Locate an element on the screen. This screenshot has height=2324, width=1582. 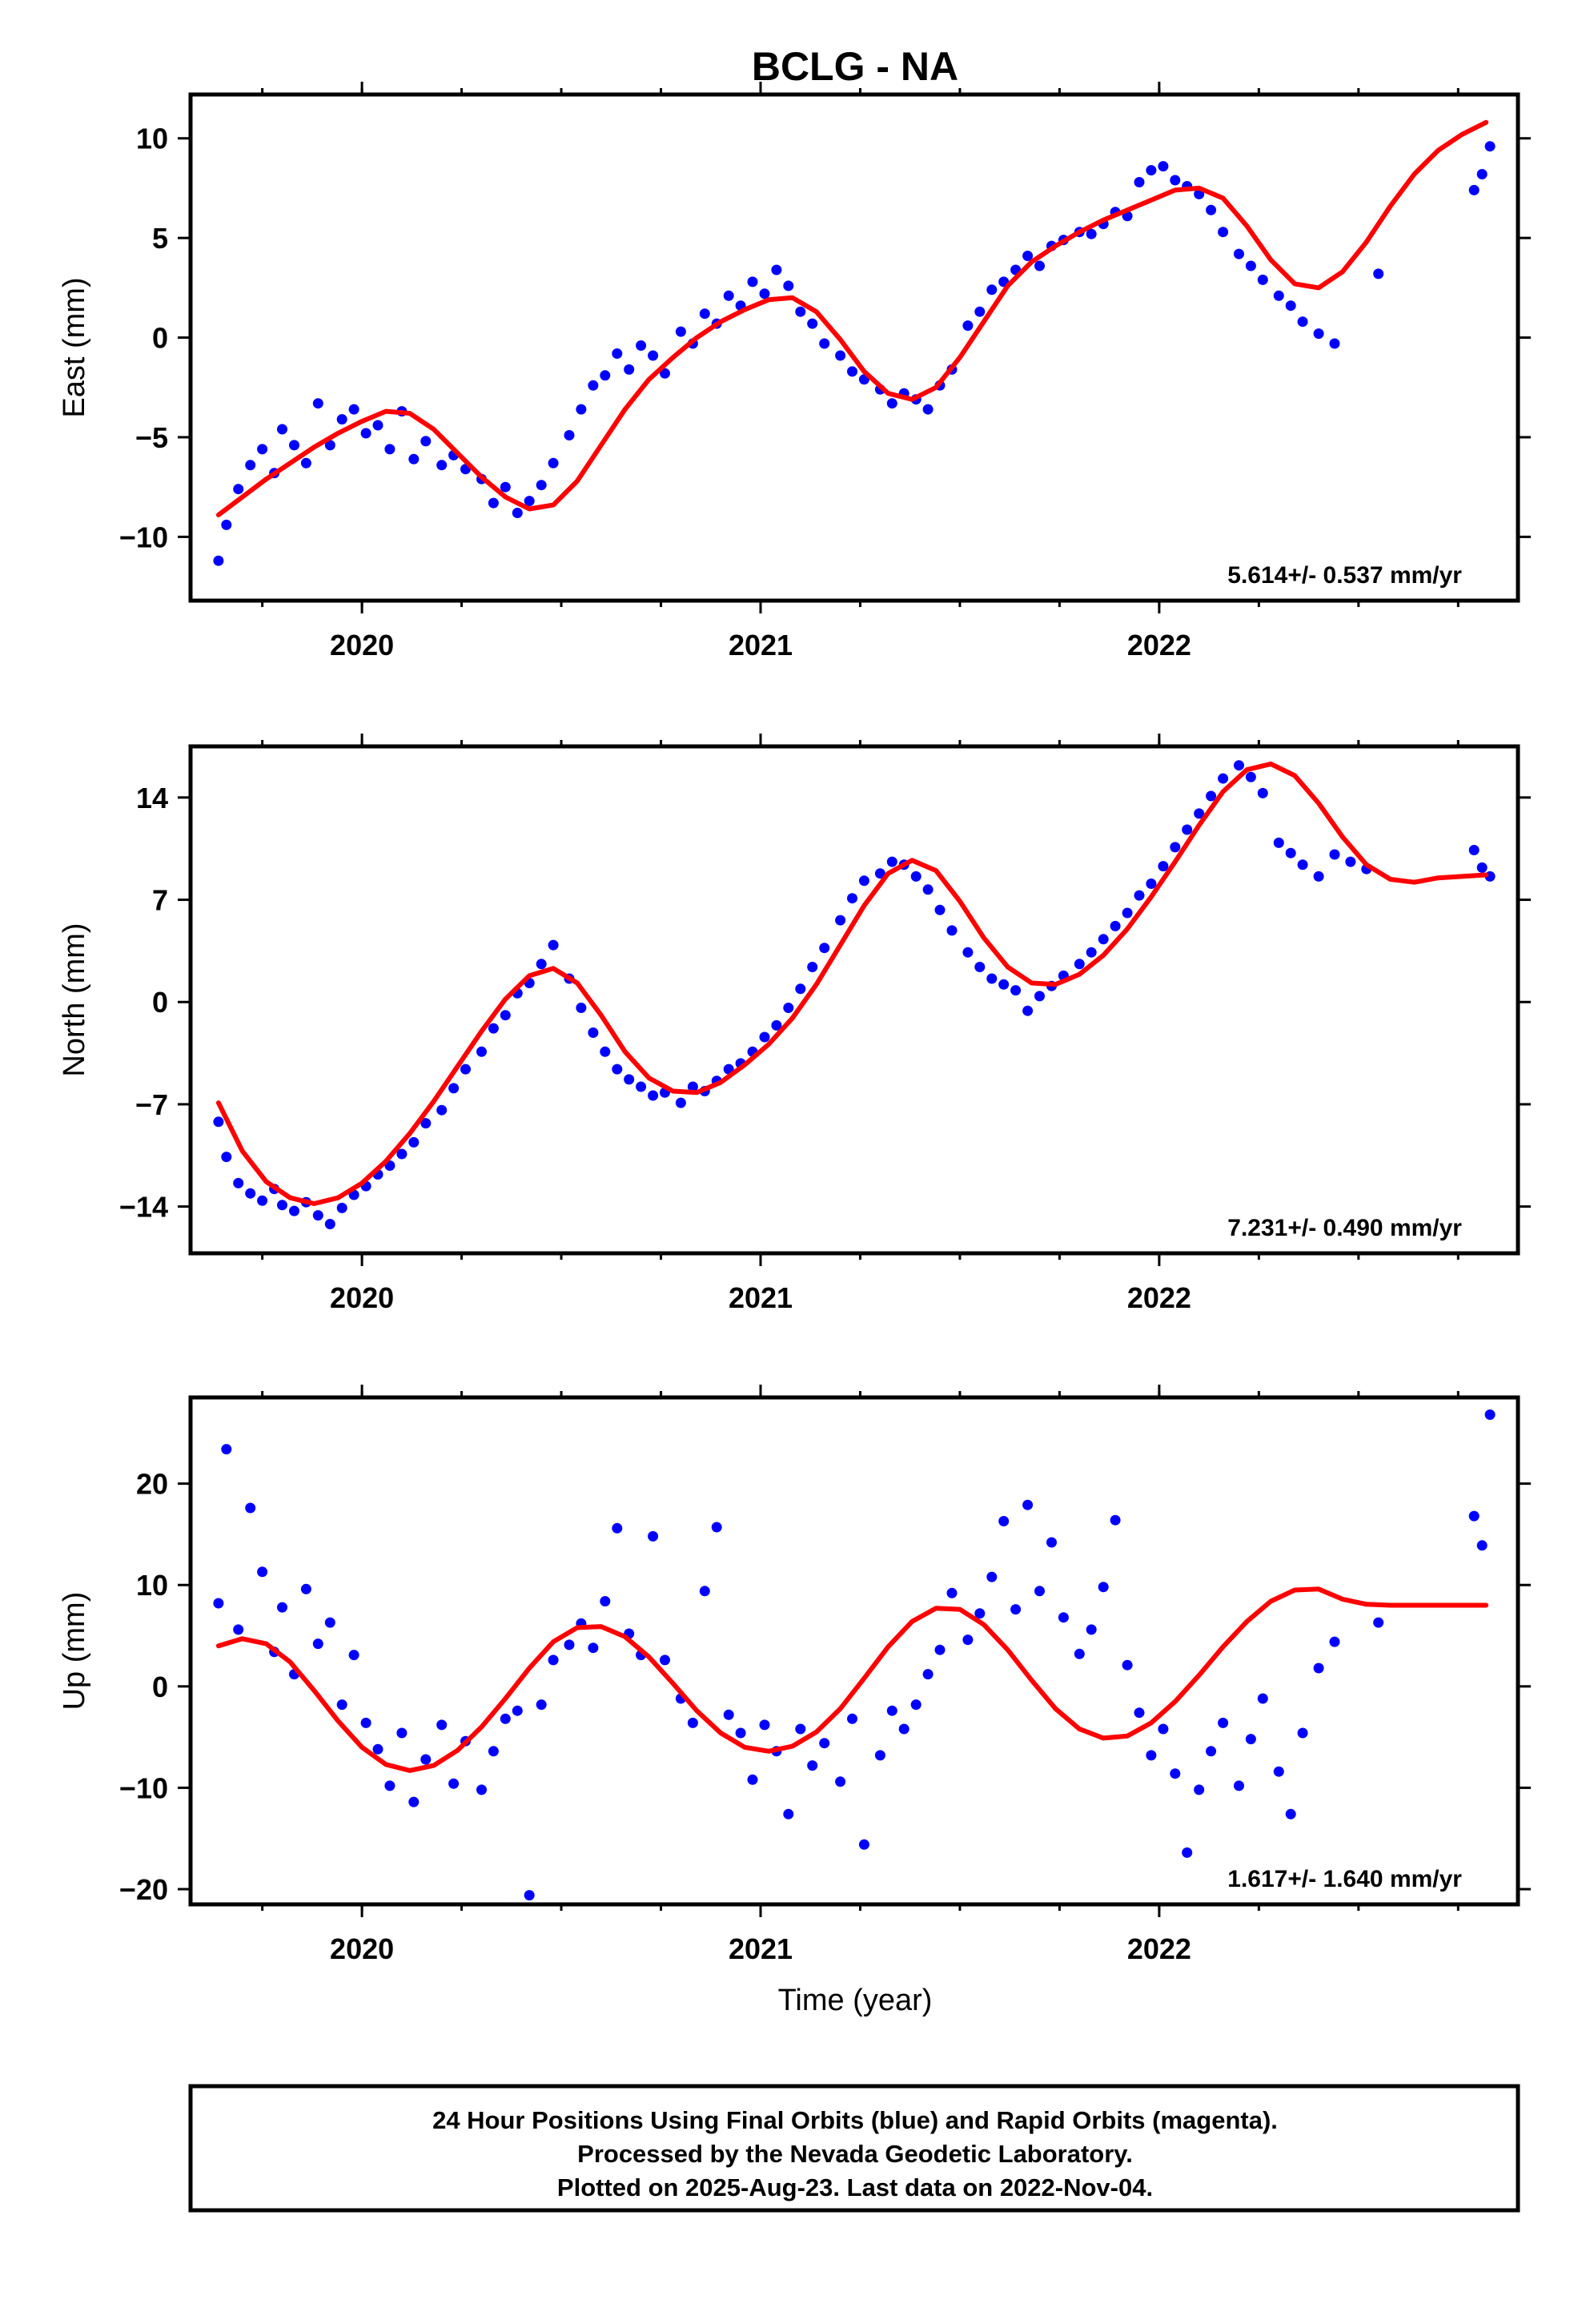
y-tick-label: −10 is located at coordinates (144, 1787).